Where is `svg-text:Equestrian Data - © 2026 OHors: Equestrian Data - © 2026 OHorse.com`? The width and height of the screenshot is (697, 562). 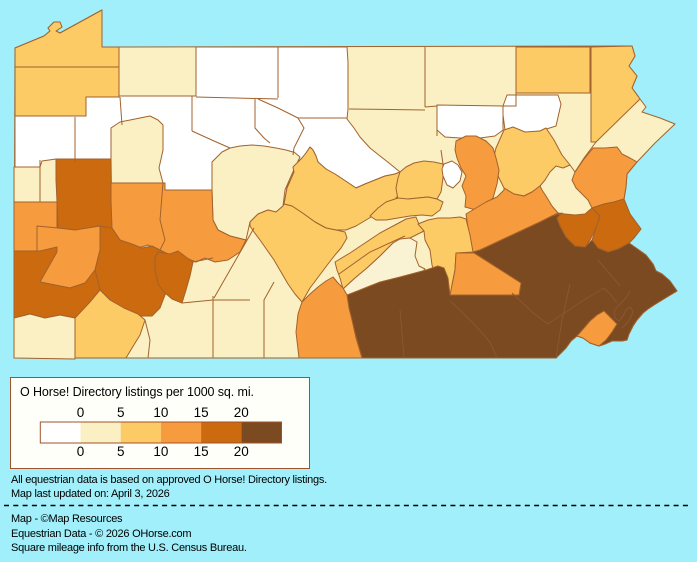 svg-text:Equestrian Data - © 2026 OHors: Equestrian Data - © 2026 OHorse.com is located at coordinates (101, 534).